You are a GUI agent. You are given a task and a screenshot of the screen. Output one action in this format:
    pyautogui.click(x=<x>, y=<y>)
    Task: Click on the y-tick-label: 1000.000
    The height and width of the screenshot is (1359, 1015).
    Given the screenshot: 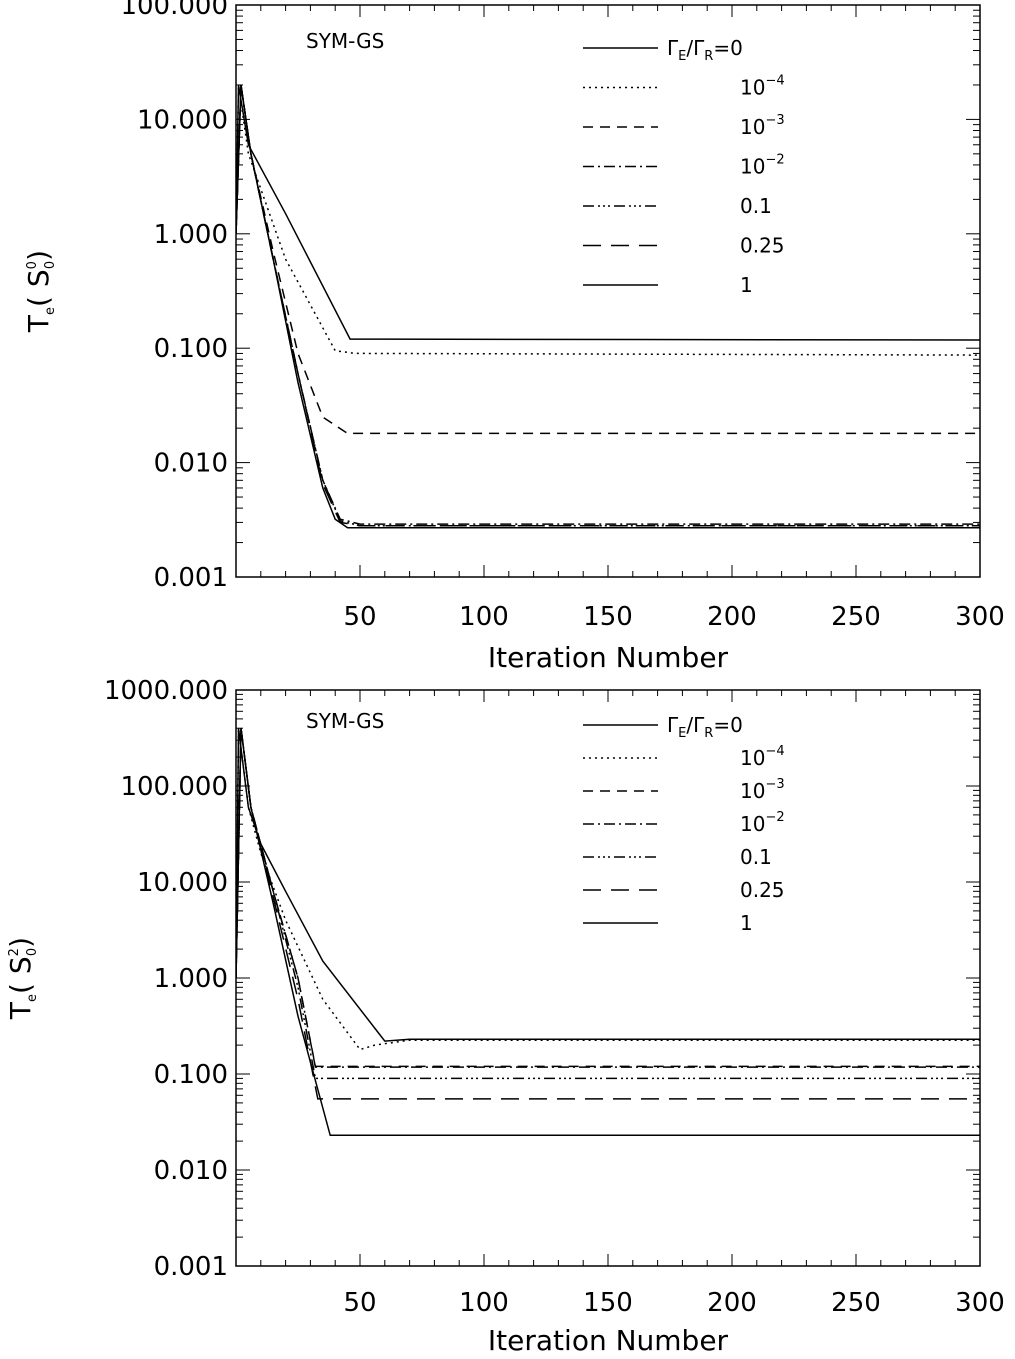 What is the action you would take?
    pyautogui.click(x=166, y=691)
    